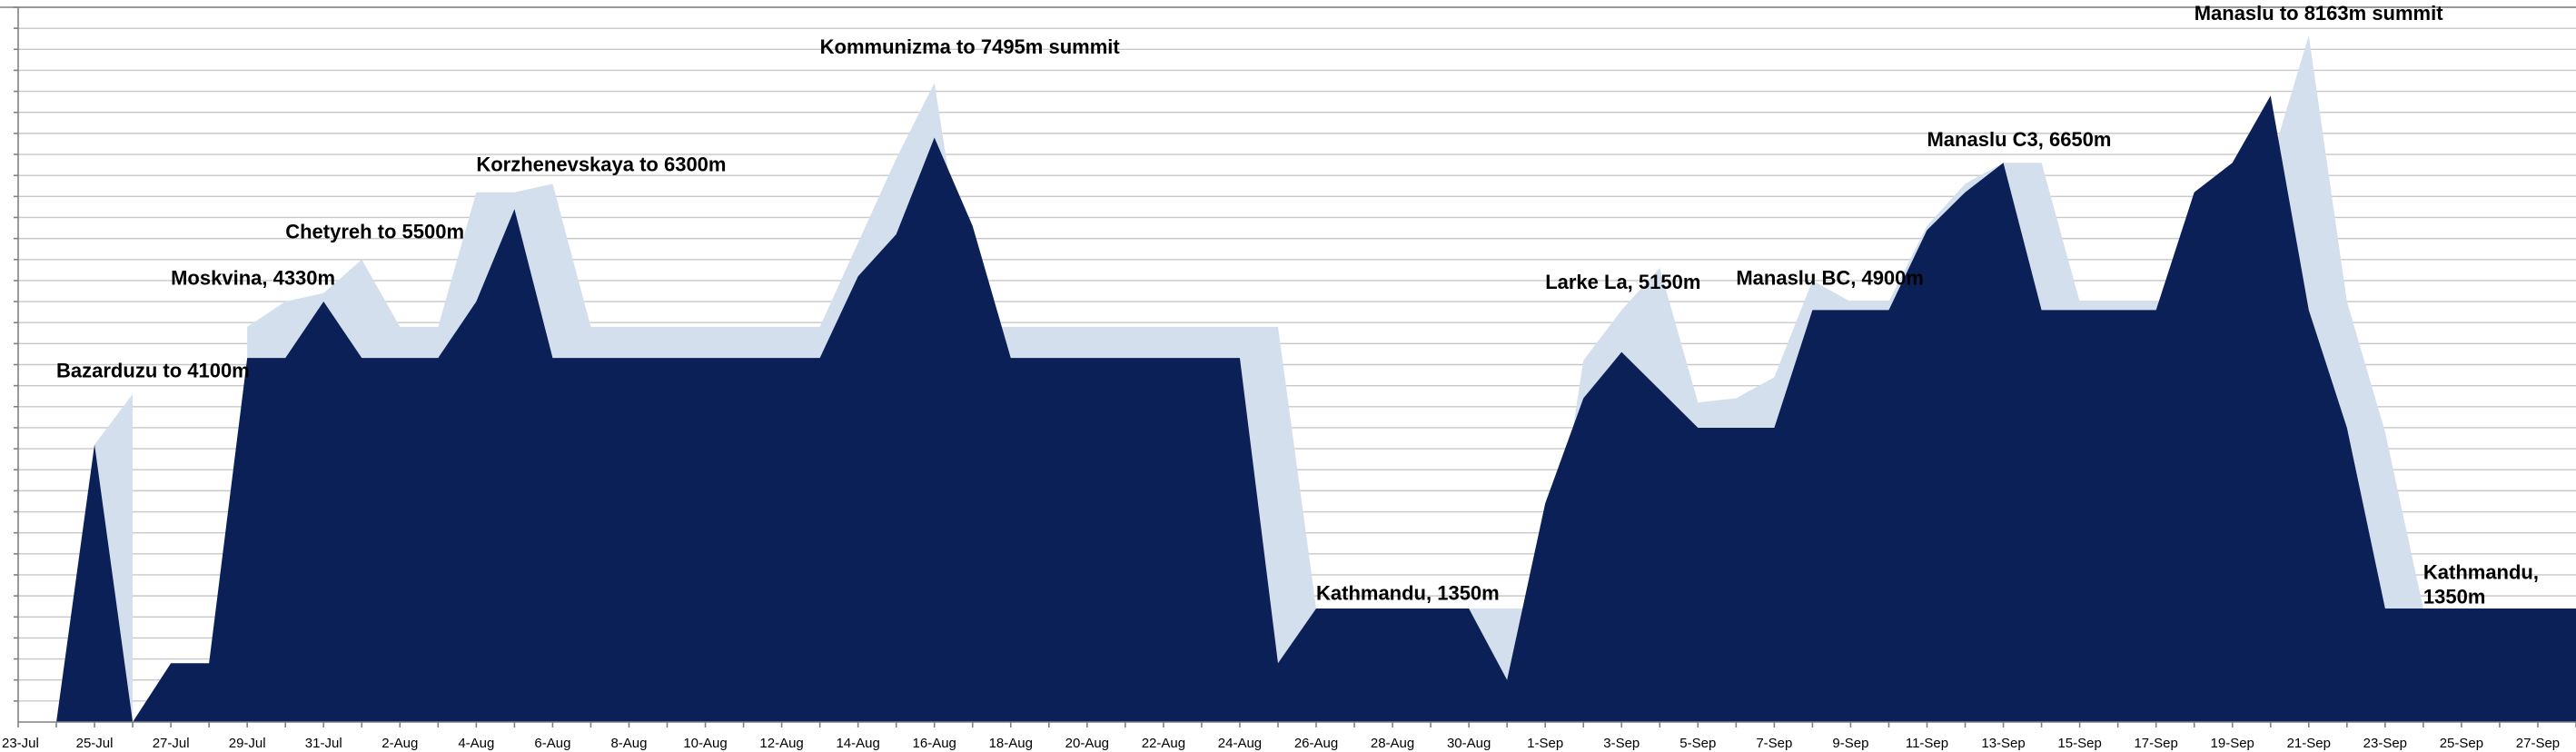 This screenshot has height=752, width=2576. What do you see at coordinates (1622, 282) in the screenshot?
I see `annotation-label: Larke La, 5150m` at bounding box center [1622, 282].